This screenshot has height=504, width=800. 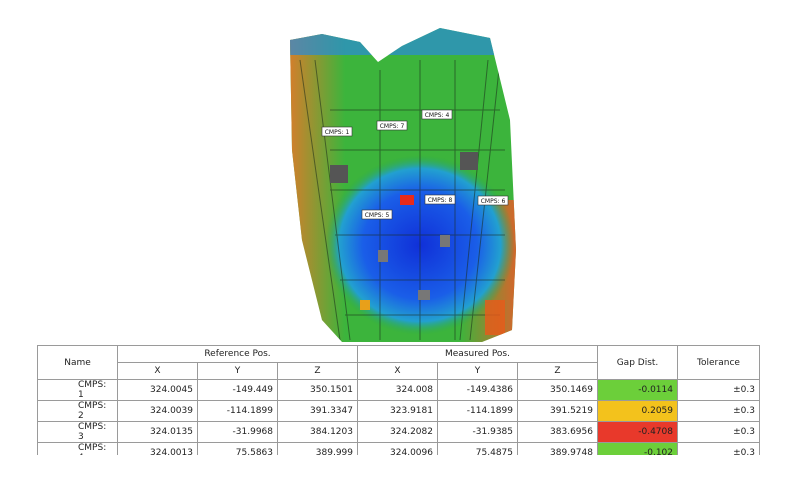 I want to click on cell-reference: 391.3347, so click(x=317, y=411).